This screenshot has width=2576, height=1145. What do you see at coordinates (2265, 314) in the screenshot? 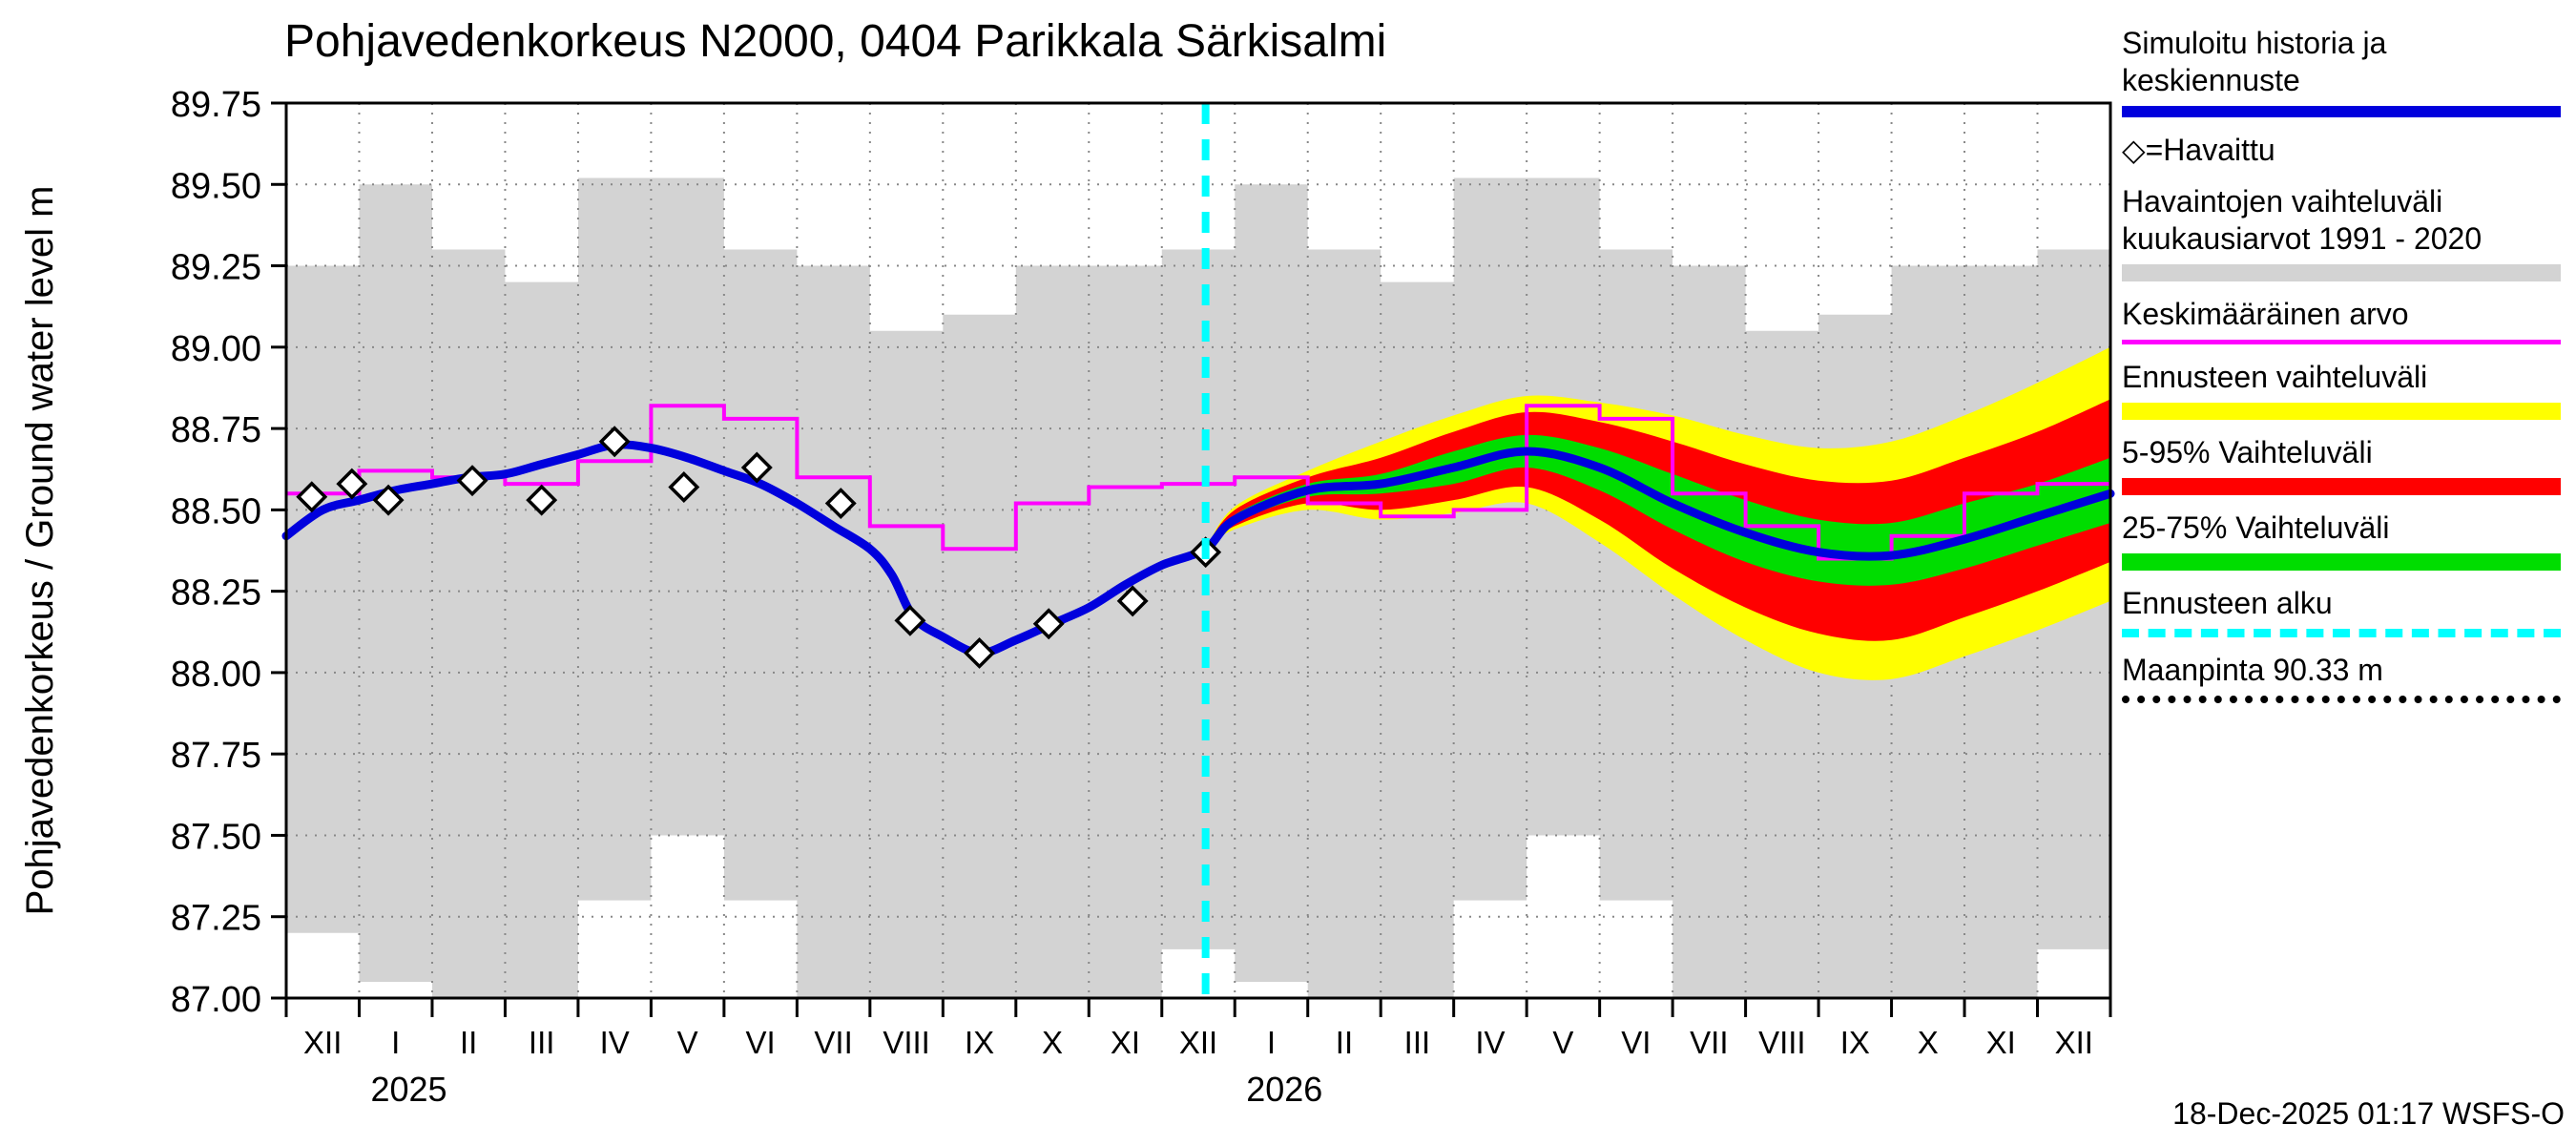
I see `legend-mean-value-label: Keskimääräinen arvo` at bounding box center [2265, 314].